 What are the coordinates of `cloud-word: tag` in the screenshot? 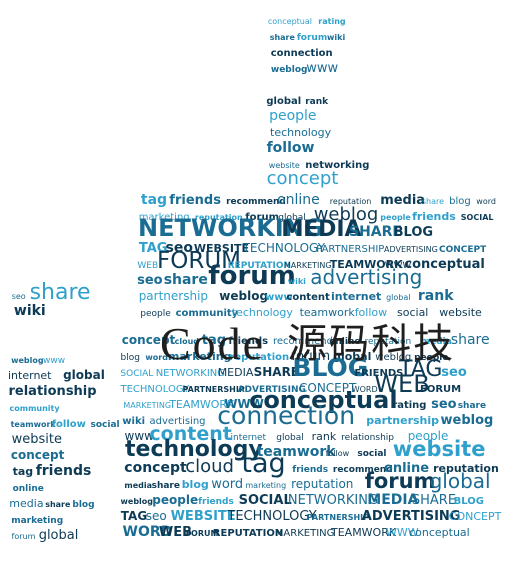 It's located at (214, 340).